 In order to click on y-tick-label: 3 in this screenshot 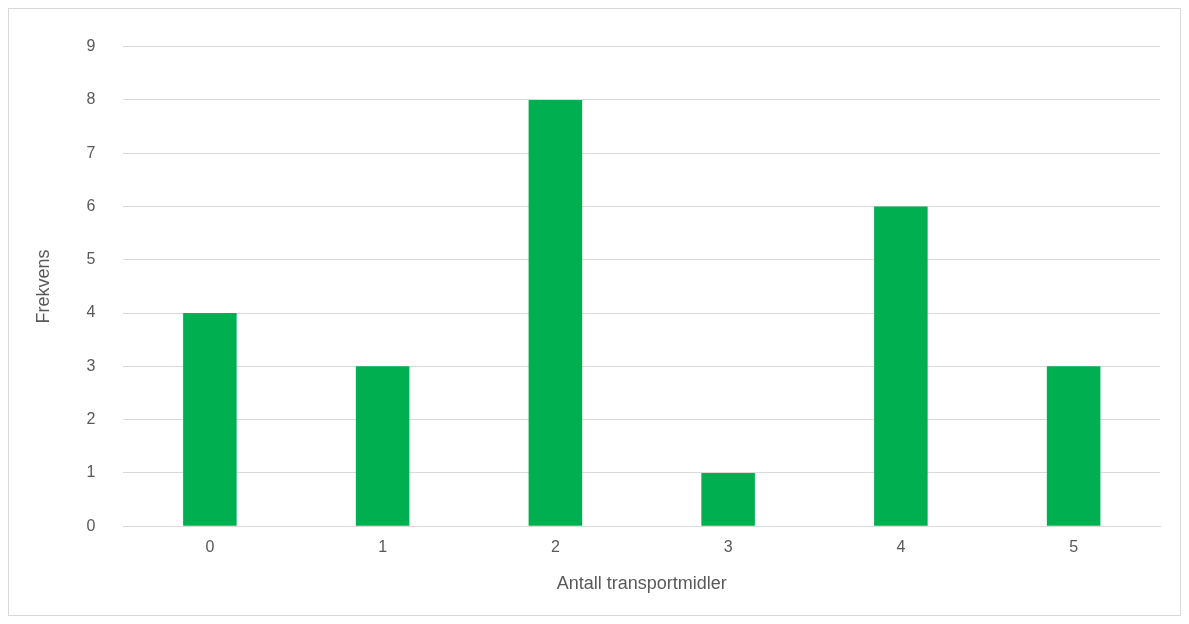, I will do `click(91, 365)`.